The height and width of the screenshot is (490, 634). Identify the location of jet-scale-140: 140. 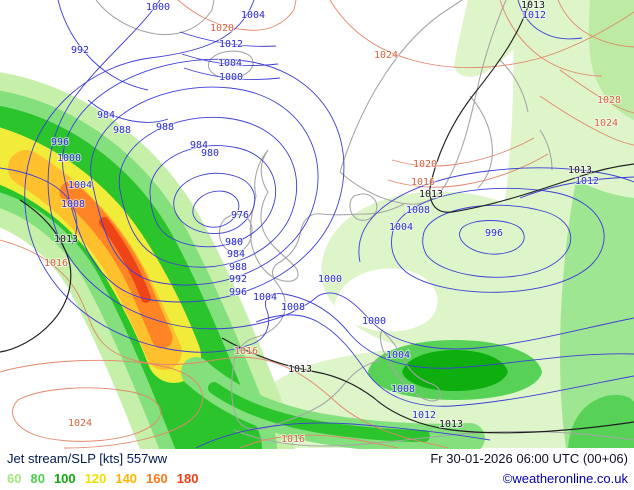
(126, 478).